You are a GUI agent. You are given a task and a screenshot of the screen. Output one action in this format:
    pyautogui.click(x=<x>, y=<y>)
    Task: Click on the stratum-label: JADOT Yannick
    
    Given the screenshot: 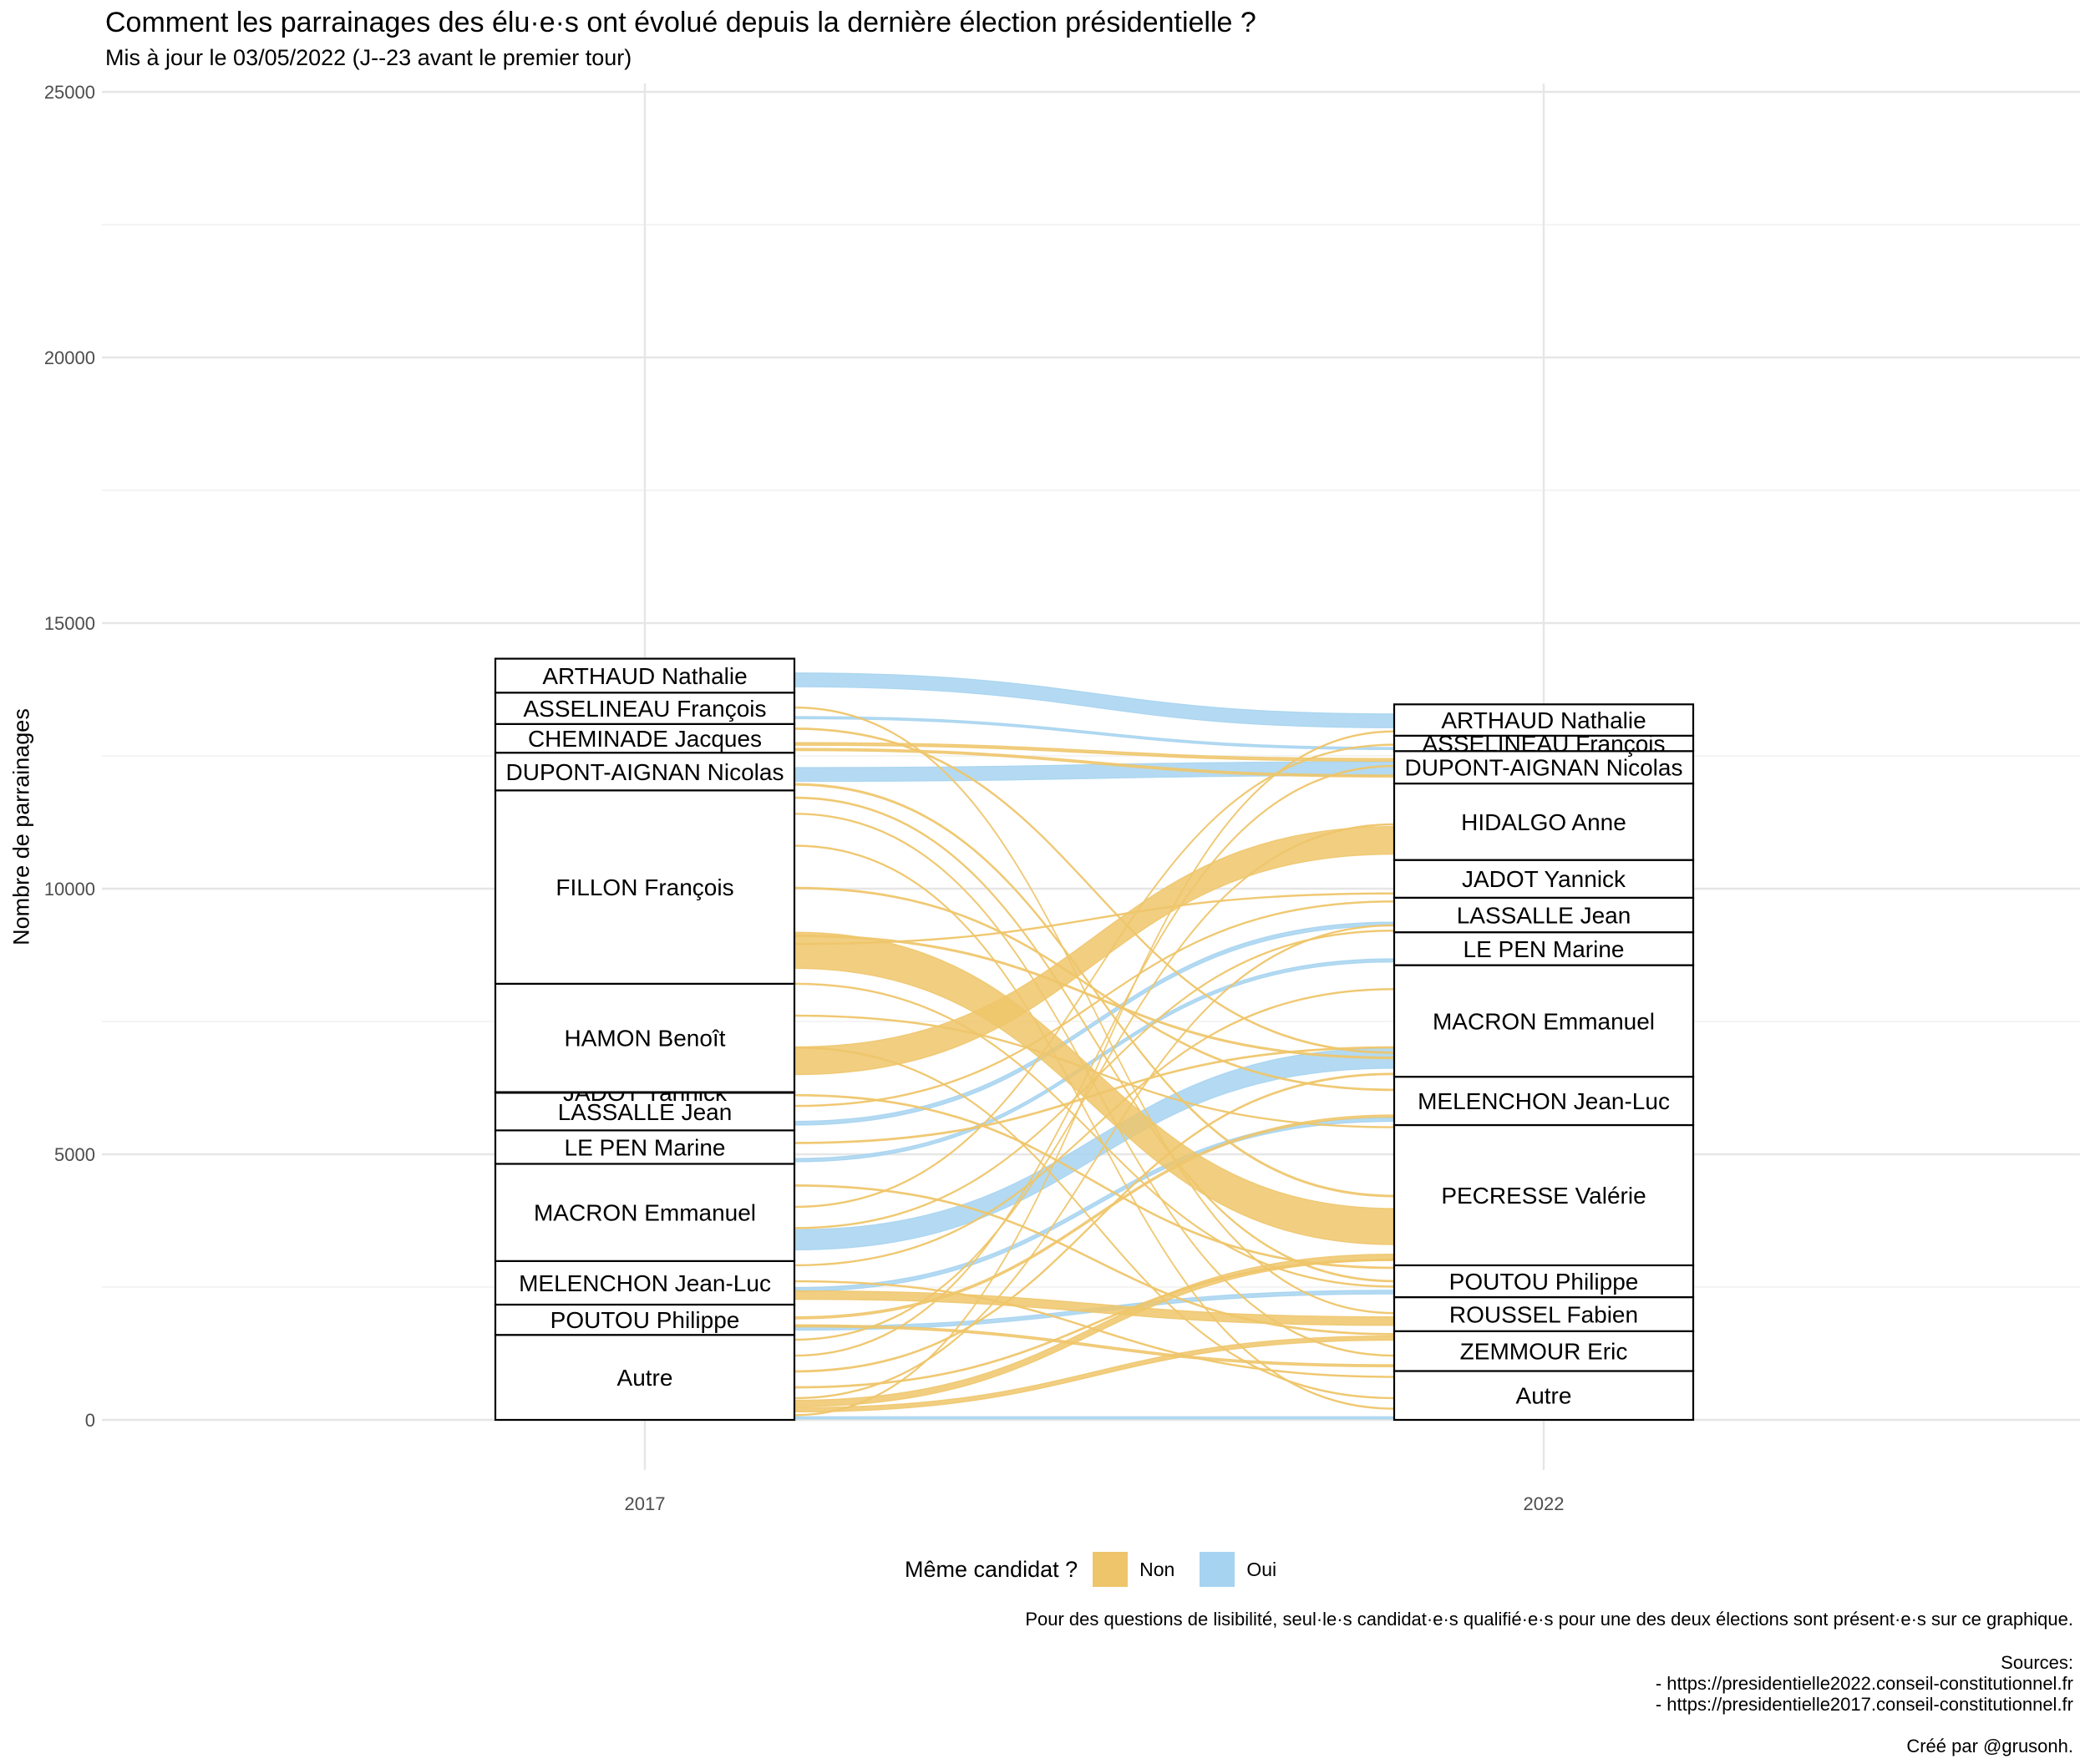 What is the action you would take?
    pyautogui.click(x=1544, y=879)
    